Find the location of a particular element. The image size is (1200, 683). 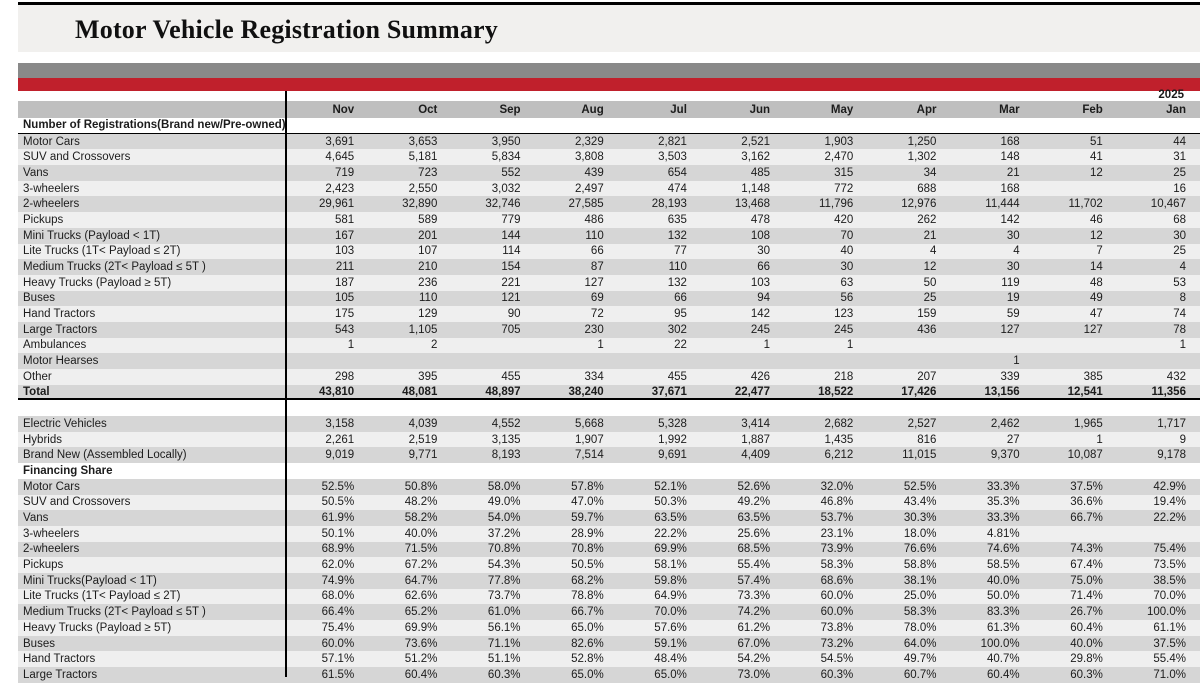

cell-value: 87 is located at coordinates (597, 267).